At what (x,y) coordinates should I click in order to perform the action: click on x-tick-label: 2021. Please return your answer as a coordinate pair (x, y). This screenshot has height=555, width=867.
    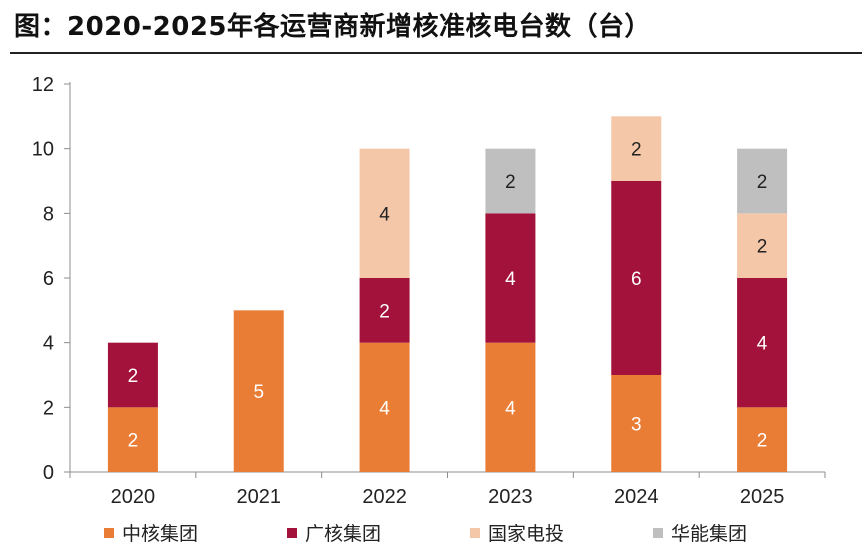
    Looking at the image, I should click on (259, 497).